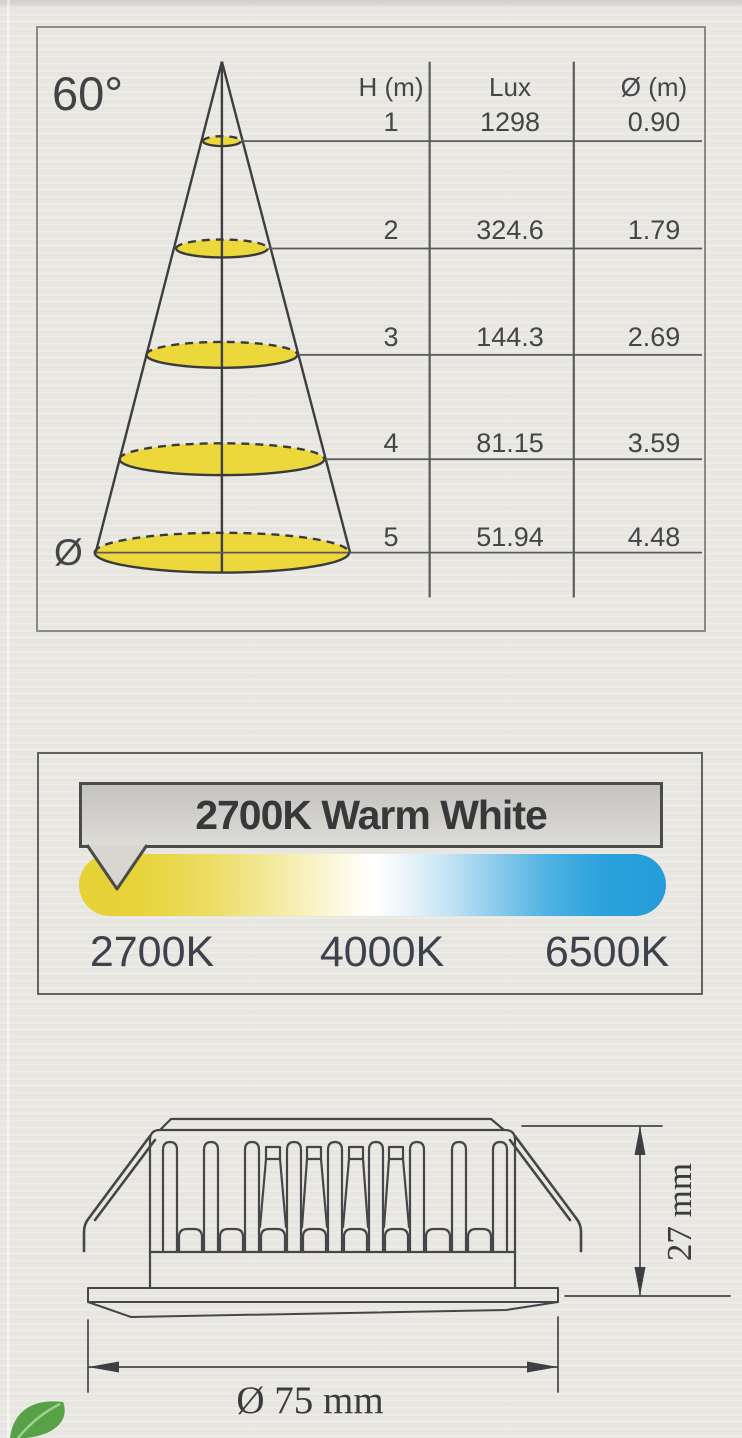 The image size is (742, 1438). I want to click on col-header-lux: Lux, so click(510, 87).